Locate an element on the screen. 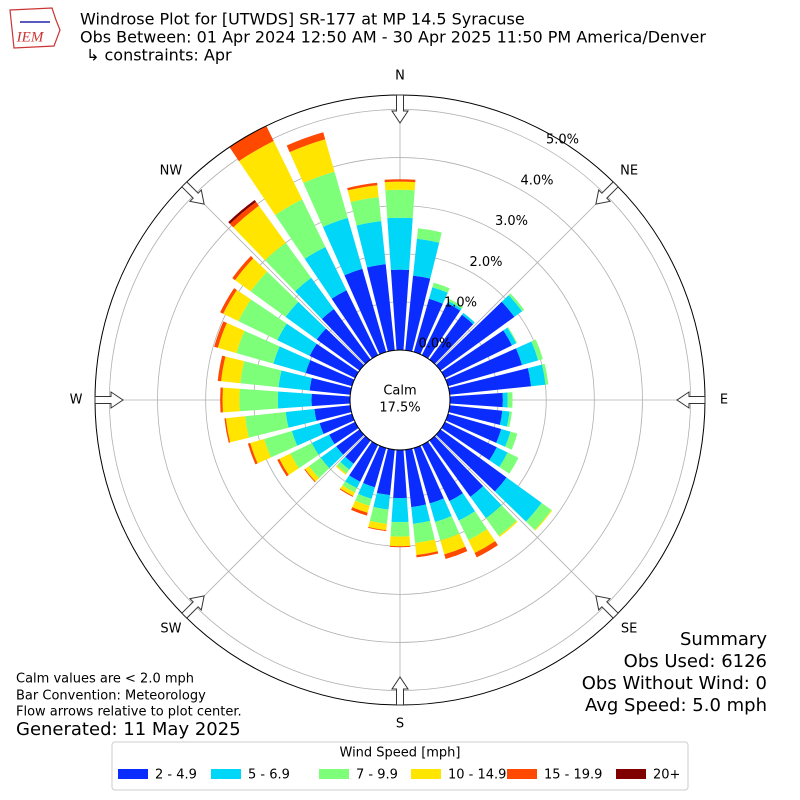 The image size is (800, 800). note: Flow arrows relative to plot center. is located at coordinates (129, 712).